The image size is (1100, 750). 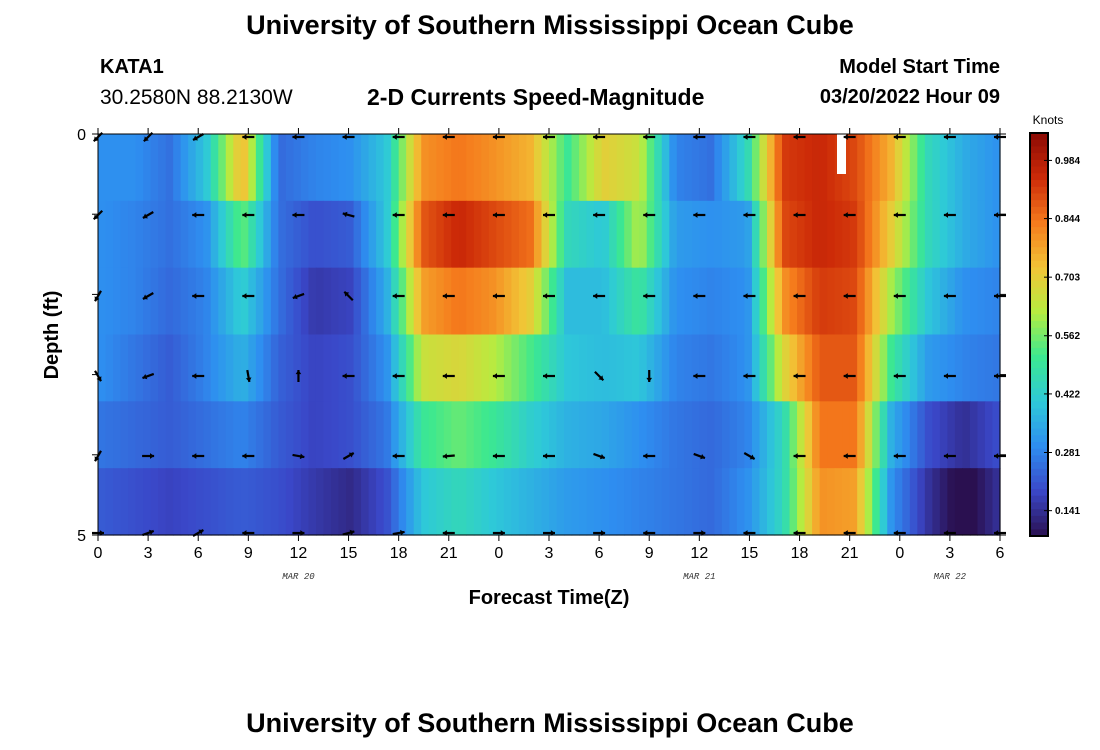 I want to click on colorbar-tick-label: 0.281, so click(x=1067, y=453).